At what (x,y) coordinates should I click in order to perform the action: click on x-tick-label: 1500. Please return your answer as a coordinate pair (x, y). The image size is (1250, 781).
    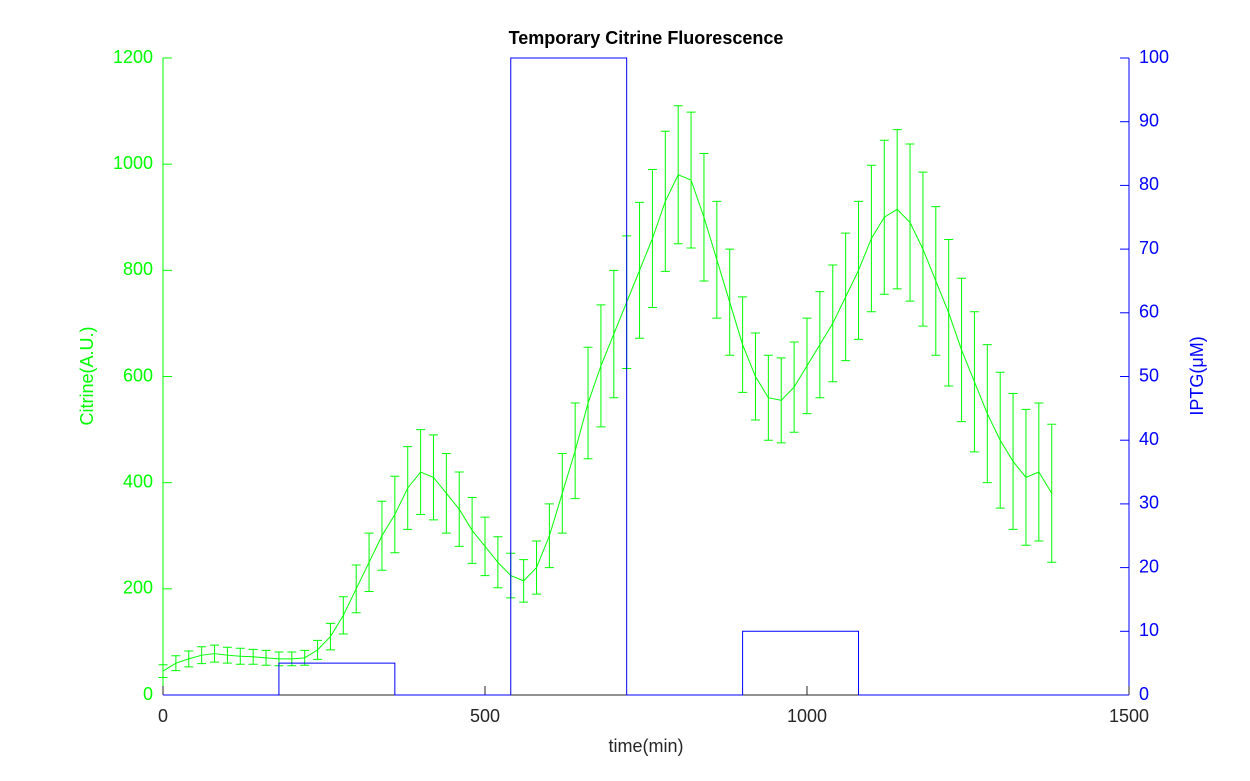
    Looking at the image, I should click on (1129, 716).